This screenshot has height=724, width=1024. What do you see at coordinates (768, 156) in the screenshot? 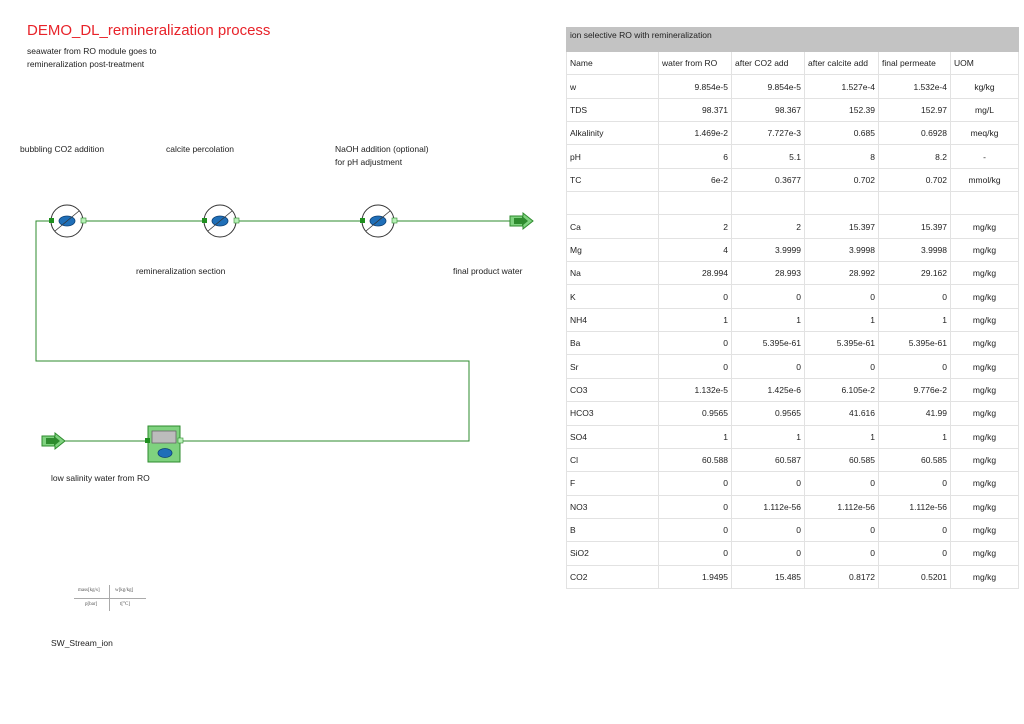
I see `value-cell: 5.1` at bounding box center [768, 156].